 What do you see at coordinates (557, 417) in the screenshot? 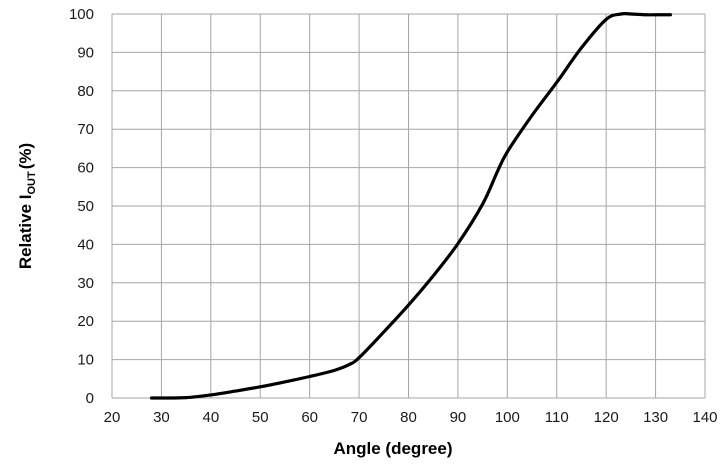
I see `x-tick-label: 110` at bounding box center [557, 417].